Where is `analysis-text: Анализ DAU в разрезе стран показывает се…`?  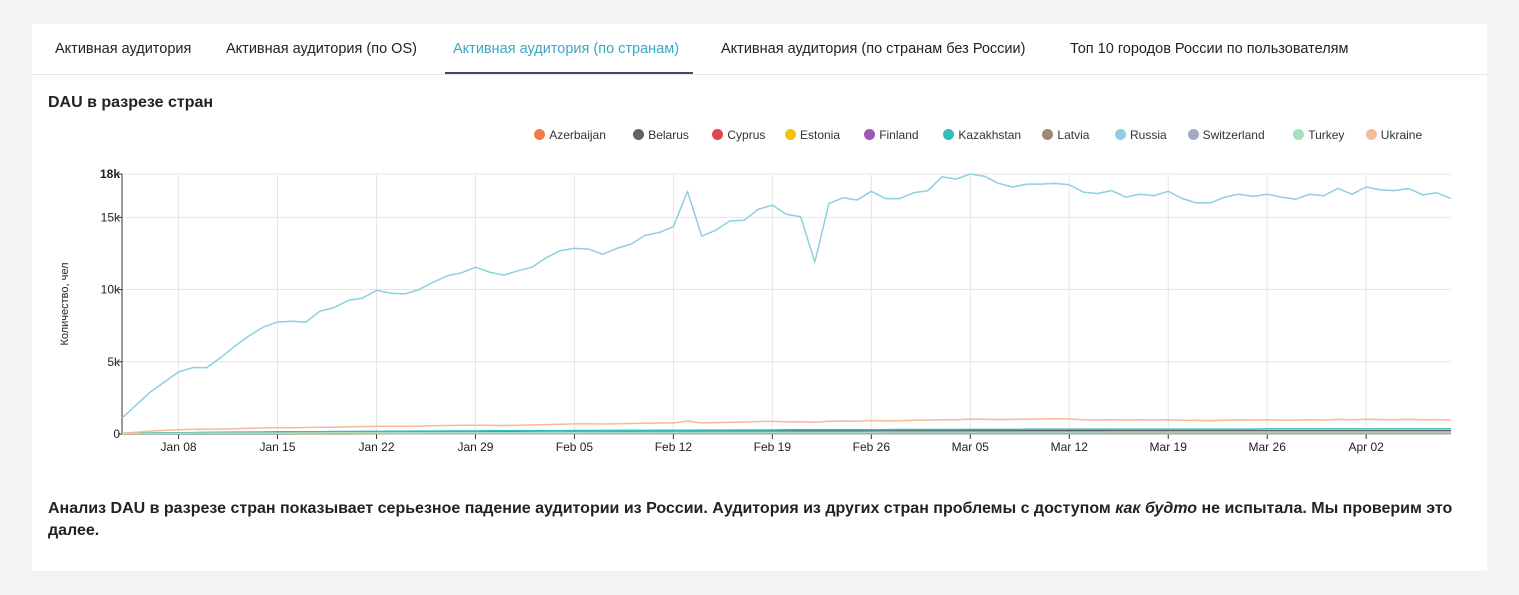
analysis-text: Анализ DAU в разрезе стран показывает се… is located at coordinates (758, 520).